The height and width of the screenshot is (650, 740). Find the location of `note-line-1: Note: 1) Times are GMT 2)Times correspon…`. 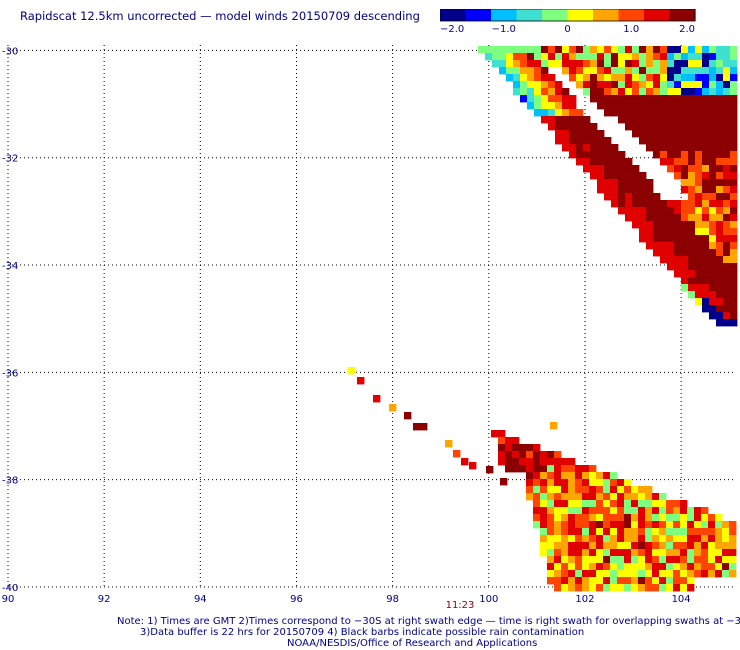

note-line-1: Note: 1) Times are GMT 2)Times correspon… is located at coordinates (428, 621).